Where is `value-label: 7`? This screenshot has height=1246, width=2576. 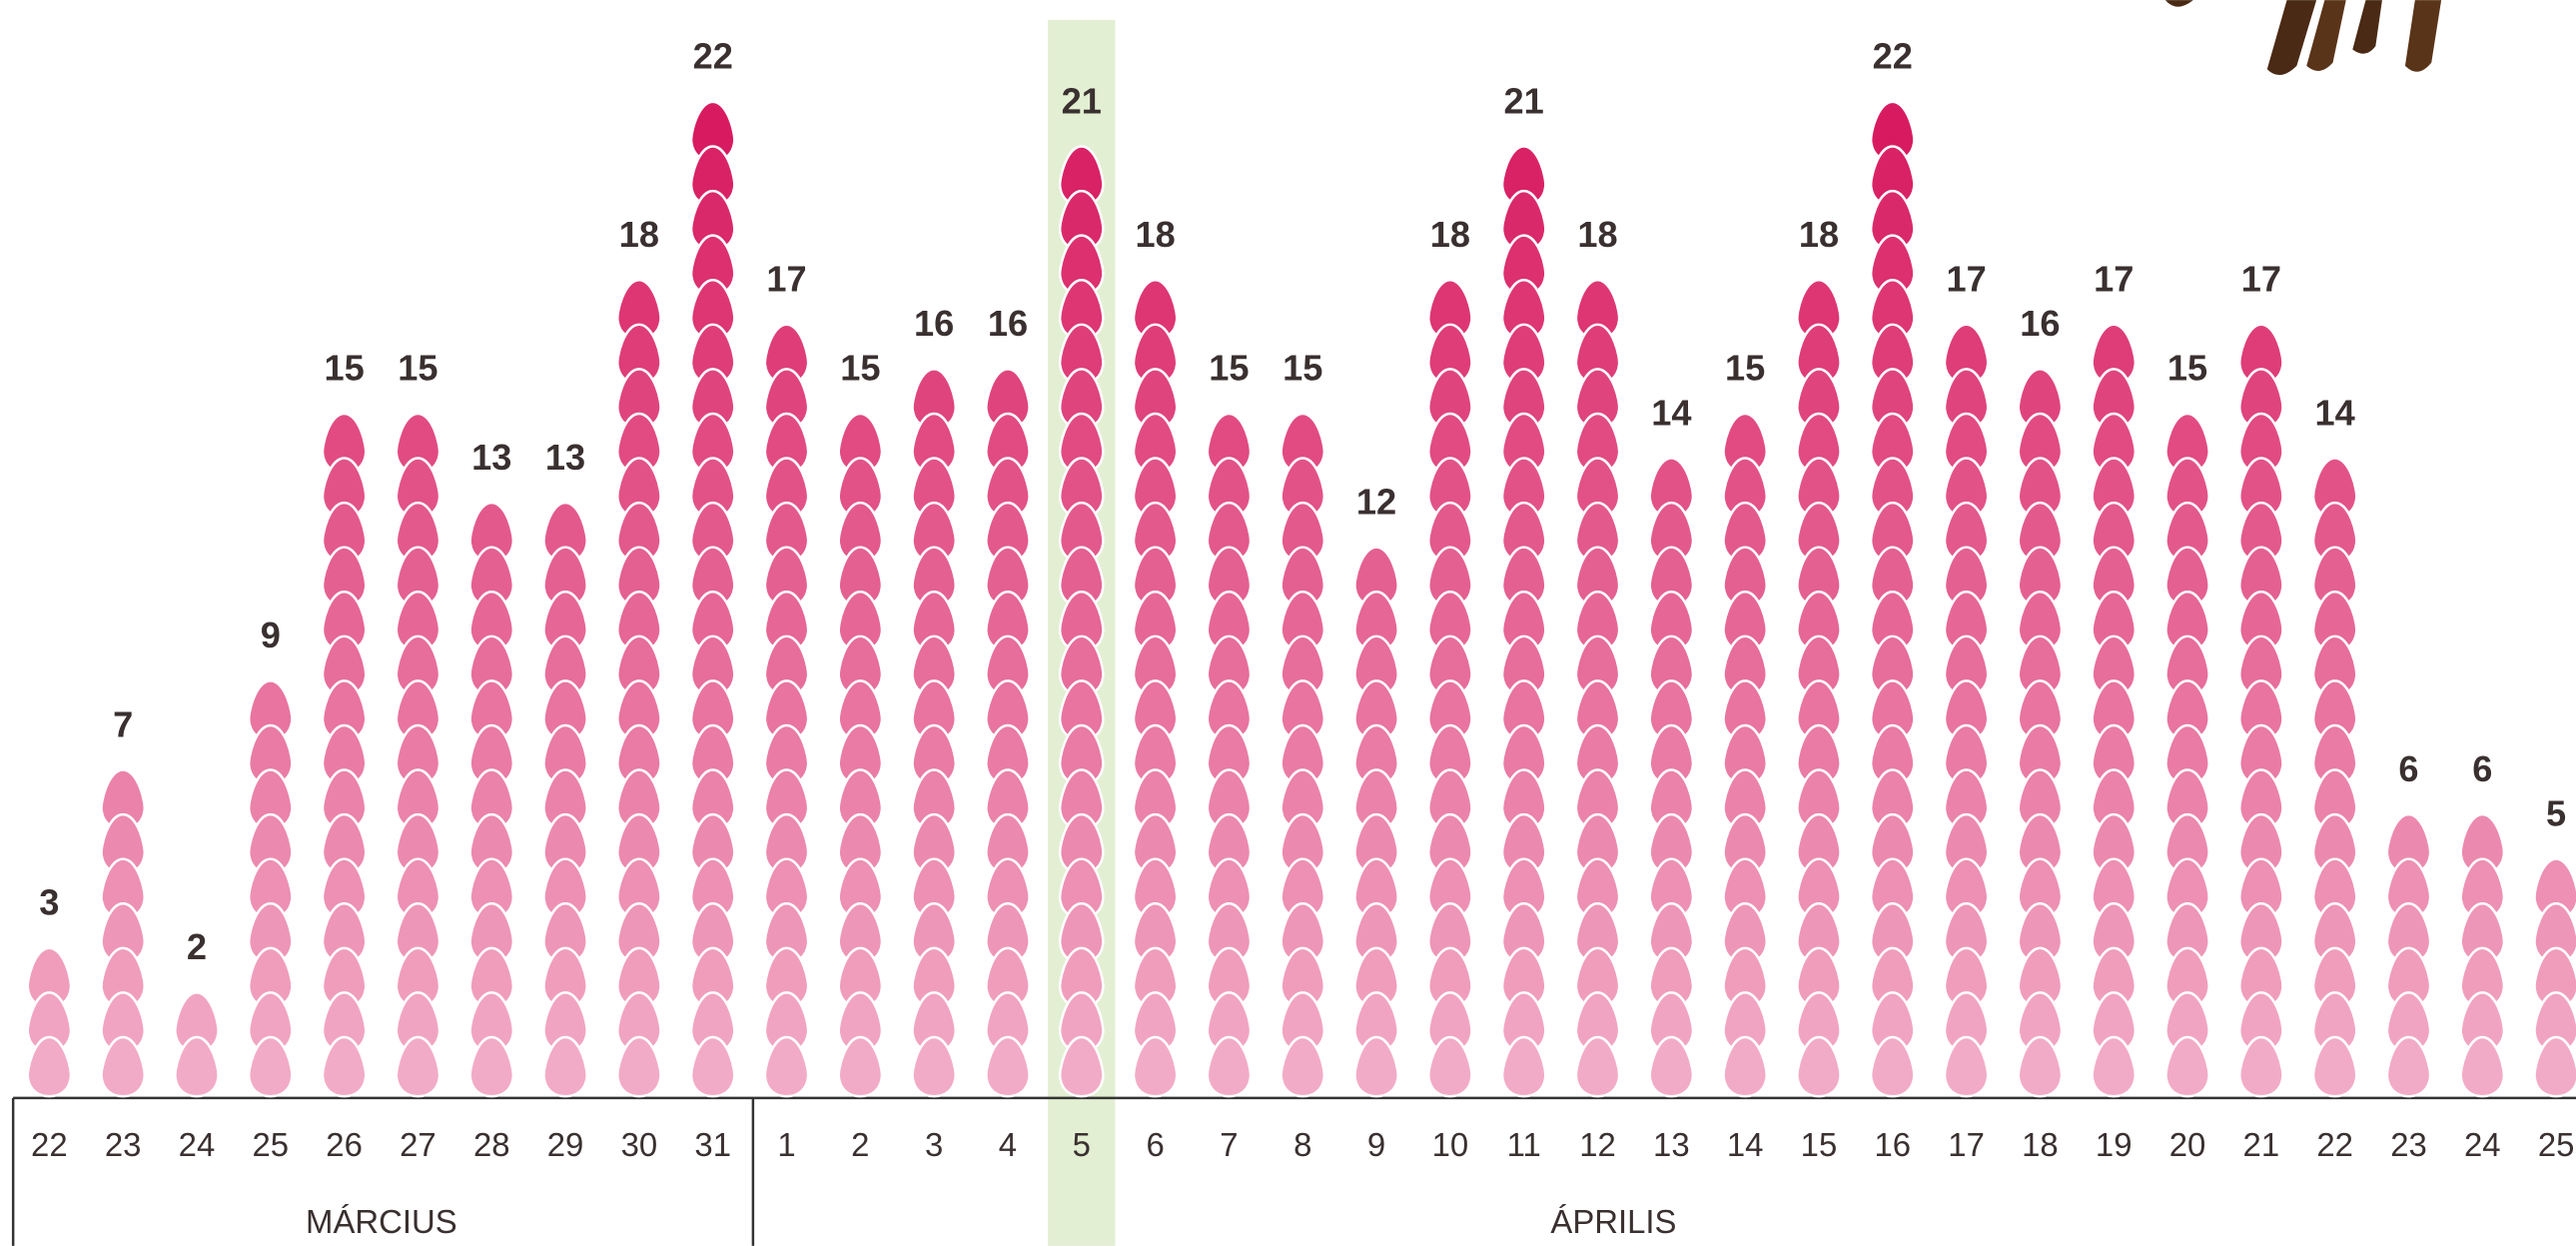
value-label: 7 is located at coordinates (123, 723).